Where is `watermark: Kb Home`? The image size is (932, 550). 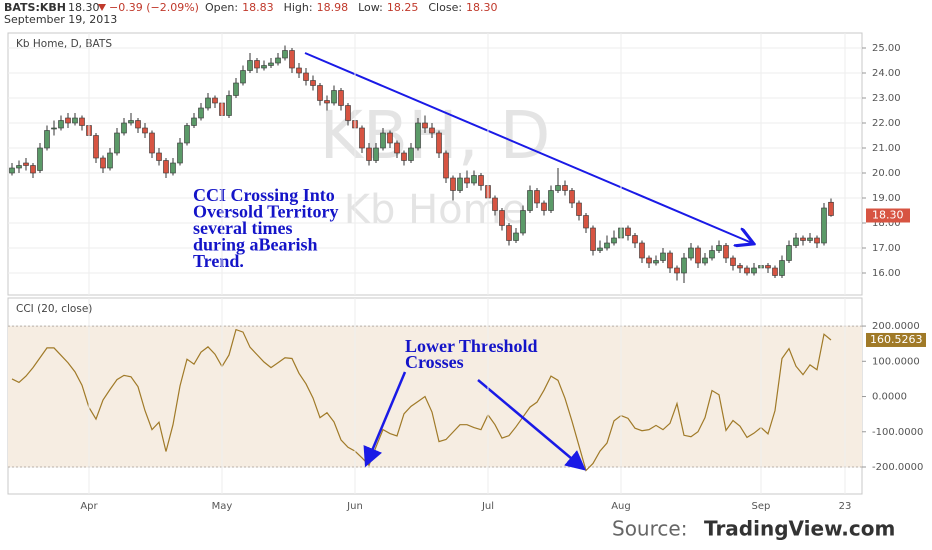 watermark: Kb Home is located at coordinates (435, 210).